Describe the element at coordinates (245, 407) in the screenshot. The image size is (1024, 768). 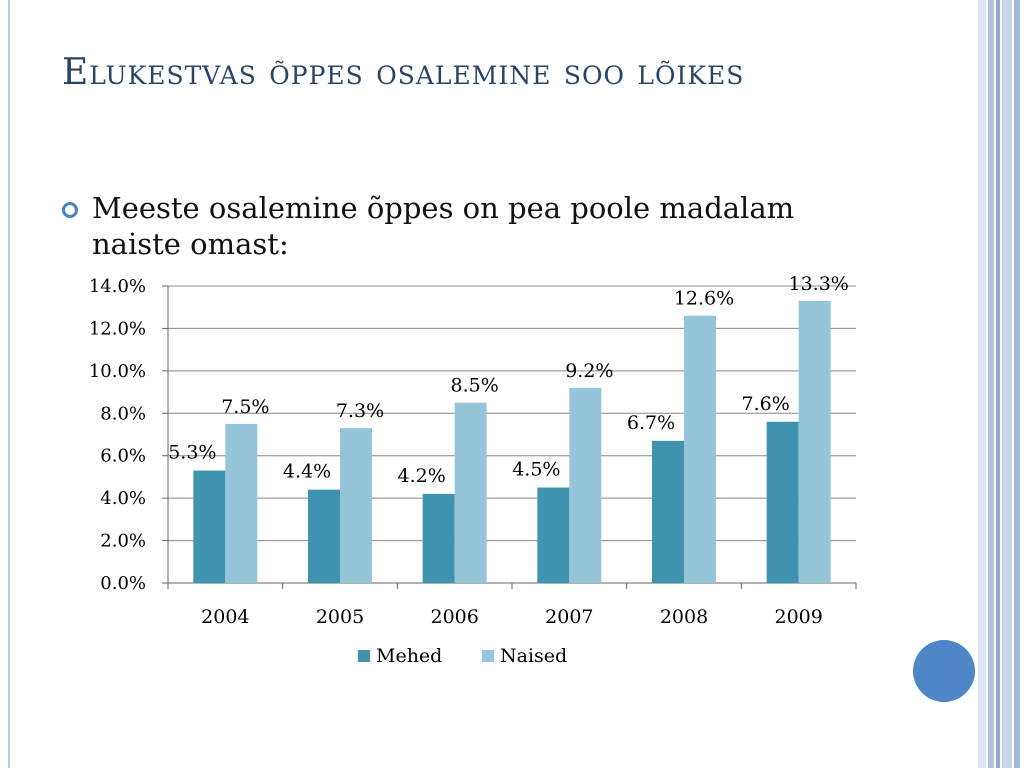
I see `data-label: 7.5%` at that location.